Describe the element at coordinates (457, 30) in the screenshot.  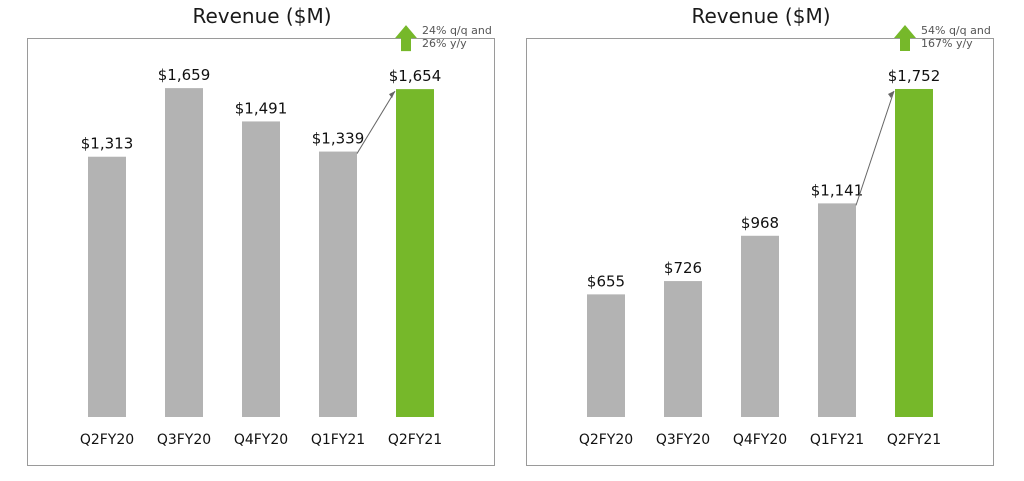
I see `growth-annotation-line1: 24% q/q and` at that location.